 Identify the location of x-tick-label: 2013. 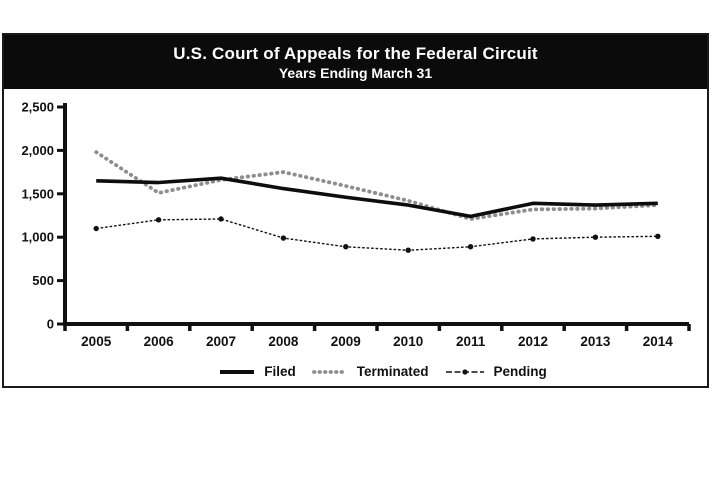
(595, 341).